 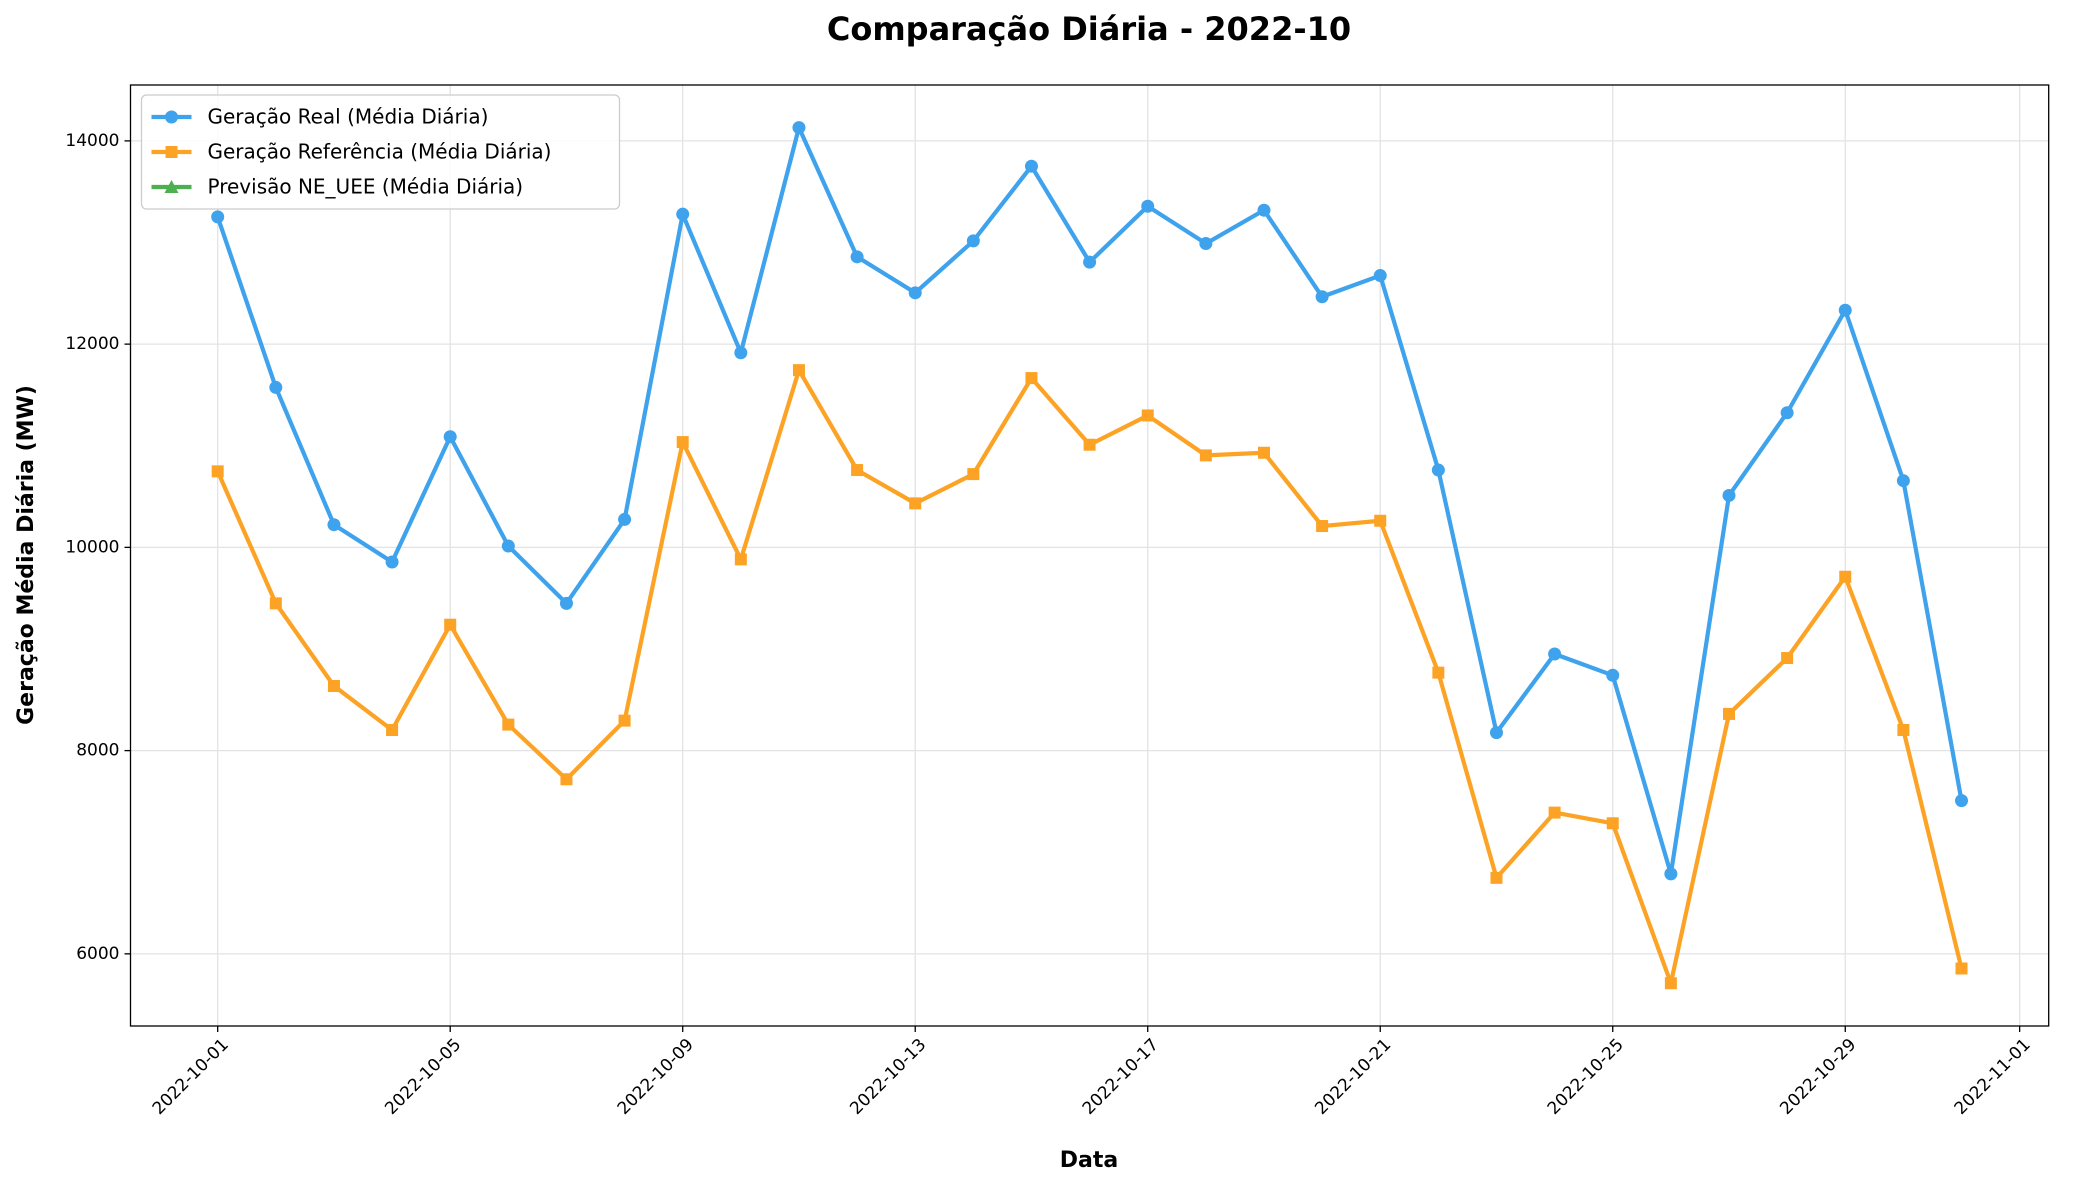 What do you see at coordinates (92, 141) in the screenshot?
I see `y-tick-label: 14000` at bounding box center [92, 141].